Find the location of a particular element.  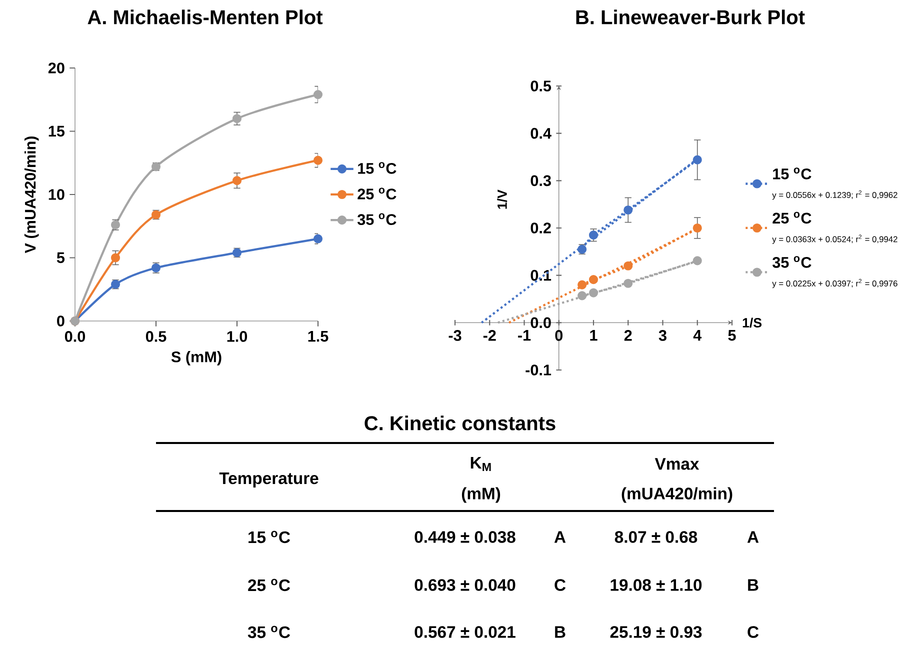

text: 0.567 ± 0.021 is located at coordinates (465, 632).